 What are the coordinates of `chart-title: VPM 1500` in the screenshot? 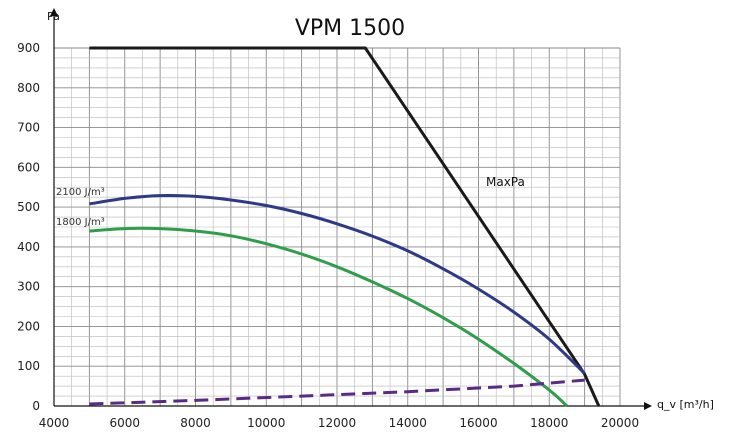 It's located at (350, 28).